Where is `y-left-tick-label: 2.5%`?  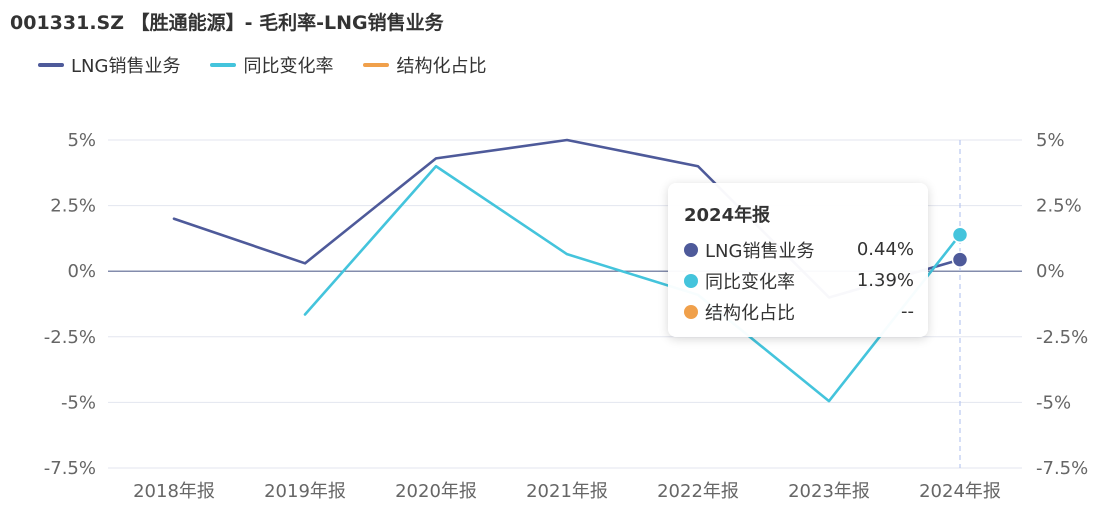
y-left-tick-label: 2.5% is located at coordinates (73, 206).